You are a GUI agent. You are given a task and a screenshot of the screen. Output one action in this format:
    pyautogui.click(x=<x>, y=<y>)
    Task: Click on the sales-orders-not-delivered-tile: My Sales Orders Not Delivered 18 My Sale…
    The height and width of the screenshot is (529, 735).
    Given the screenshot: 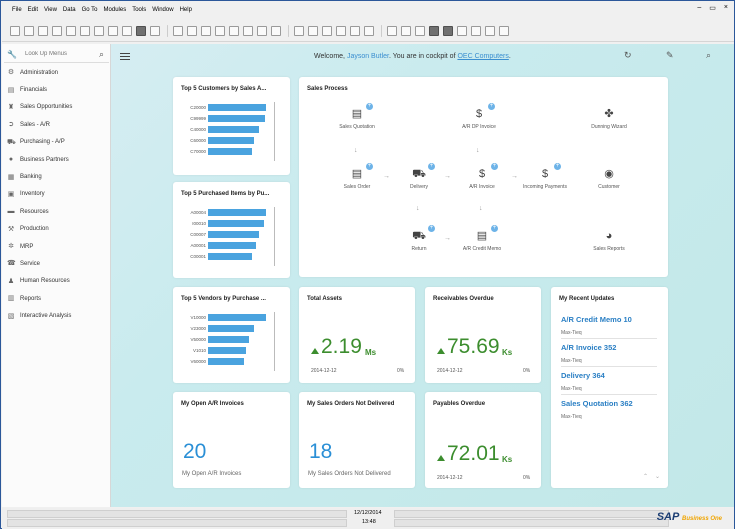 What is the action you would take?
    pyautogui.click(x=357, y=440)
    